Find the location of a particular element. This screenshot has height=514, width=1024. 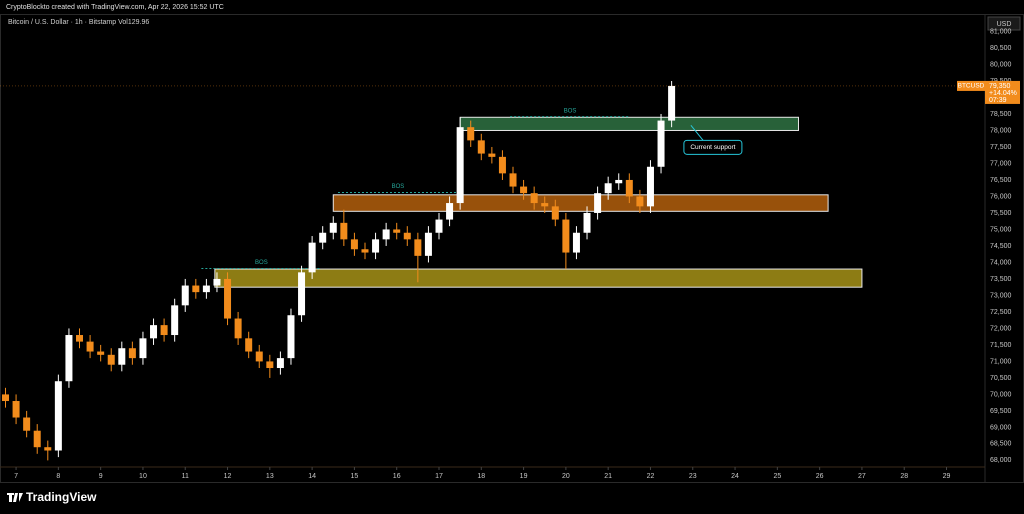

y-tick-label: 78,500 is located at coordinates (1001, 114).